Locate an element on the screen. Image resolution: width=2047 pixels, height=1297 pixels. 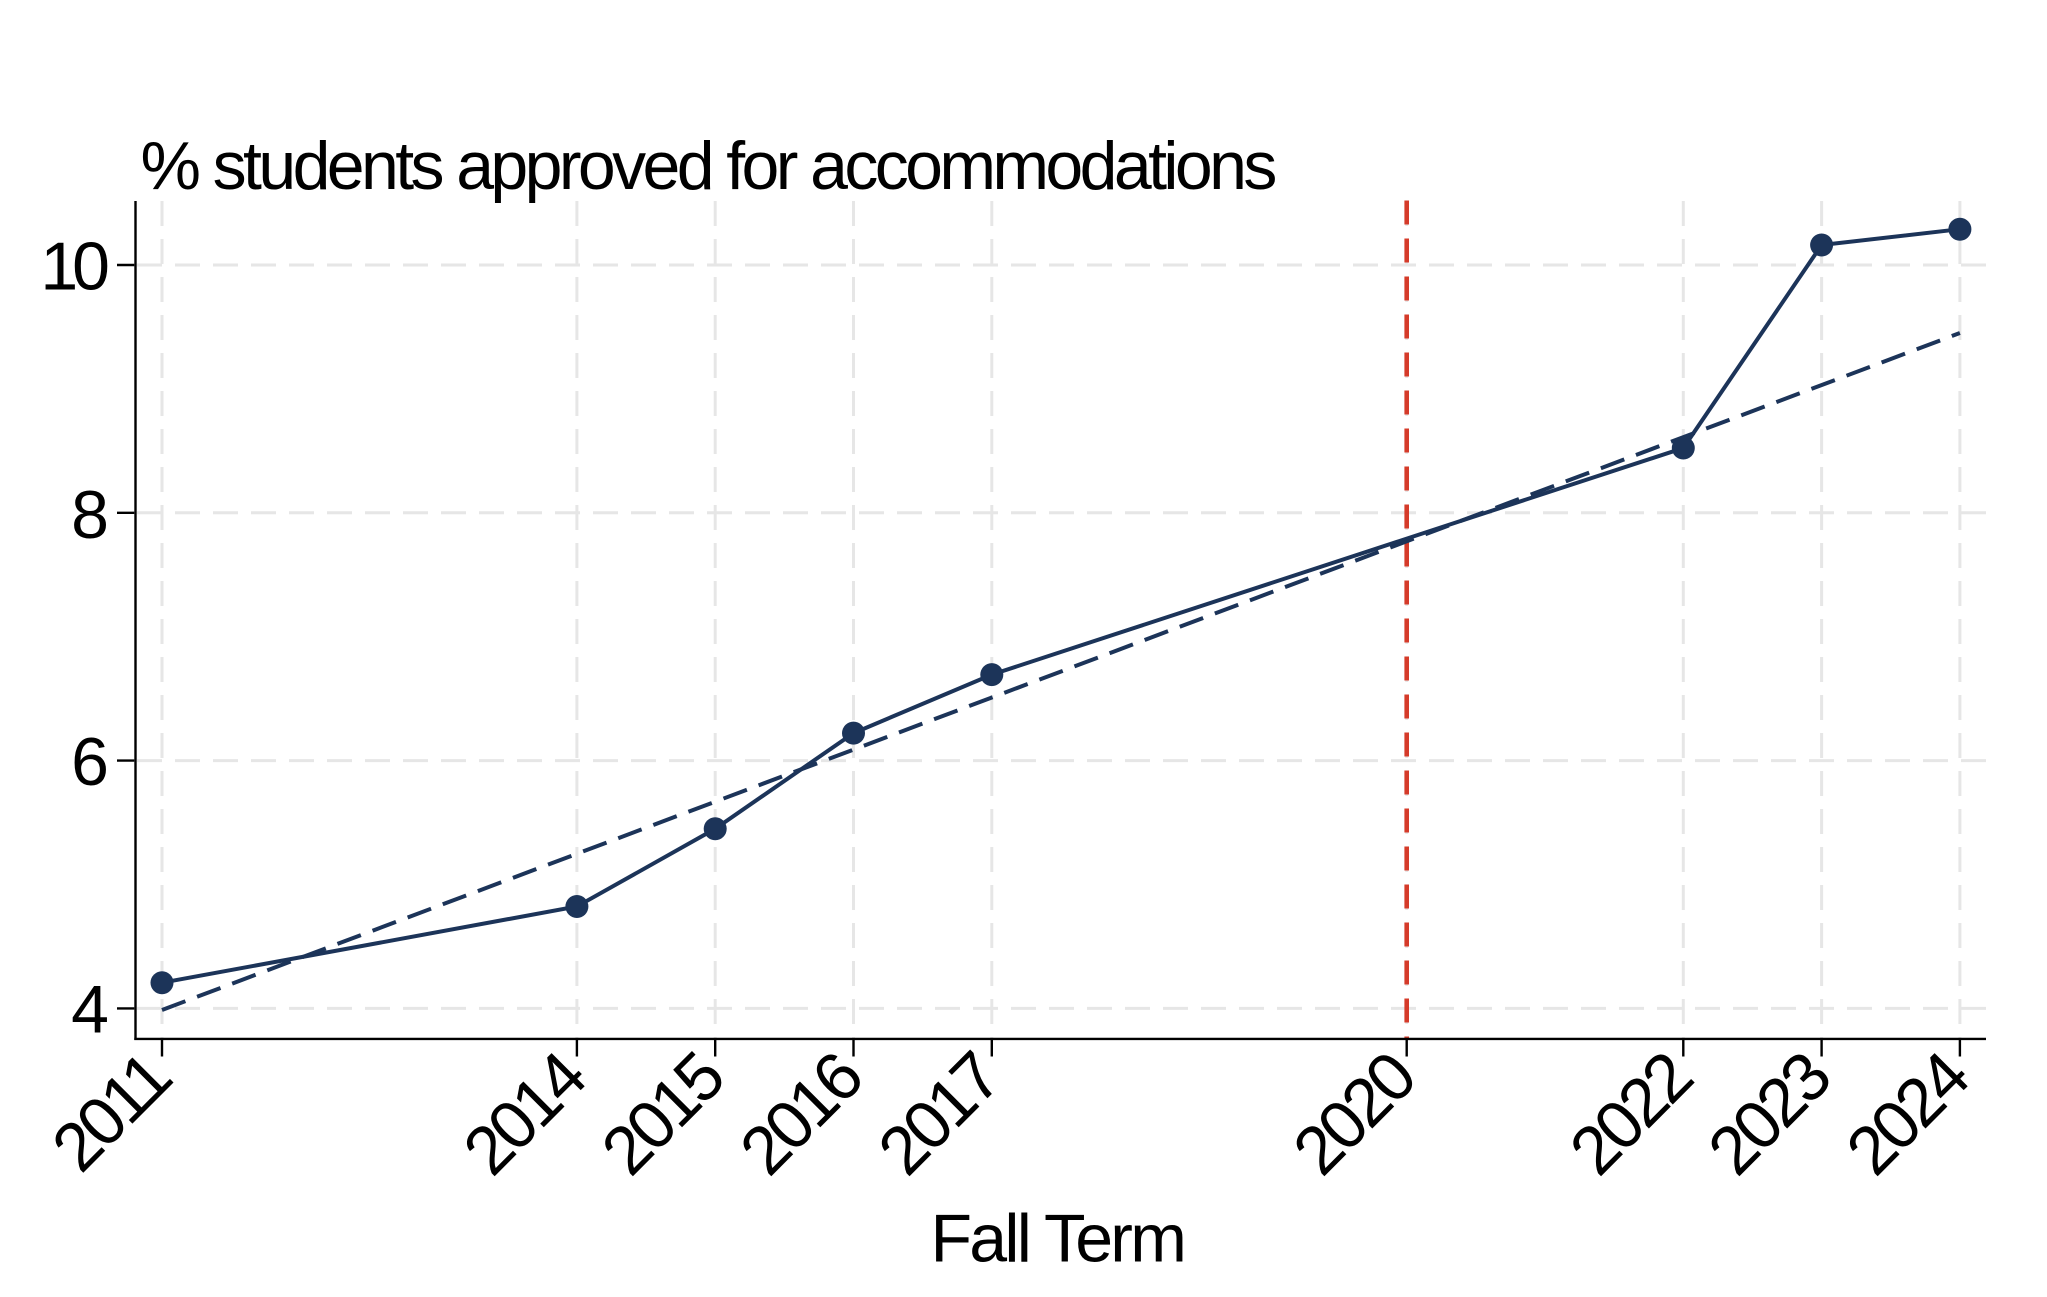
svg-text: 4 is located at coordinates (90, 1010).